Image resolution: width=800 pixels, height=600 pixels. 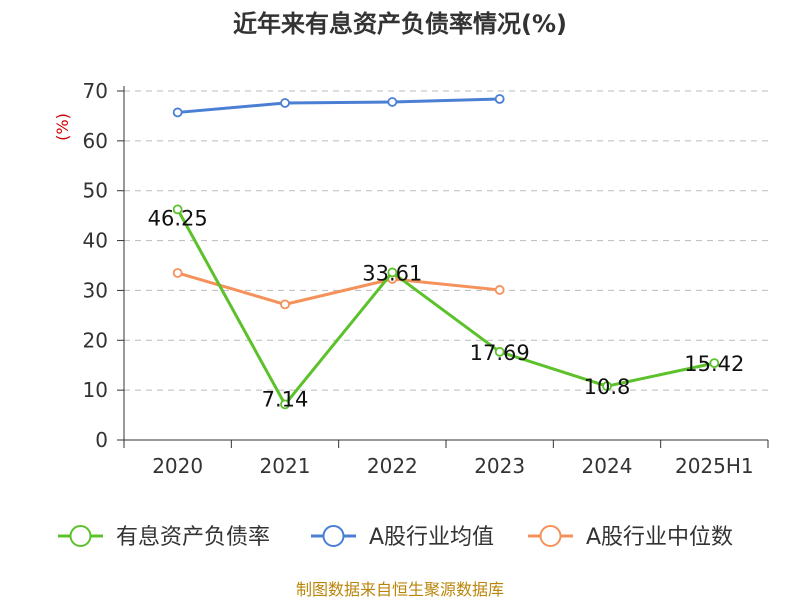 I want to click on x-tick-label: 2023, so click(x=499, y=466).